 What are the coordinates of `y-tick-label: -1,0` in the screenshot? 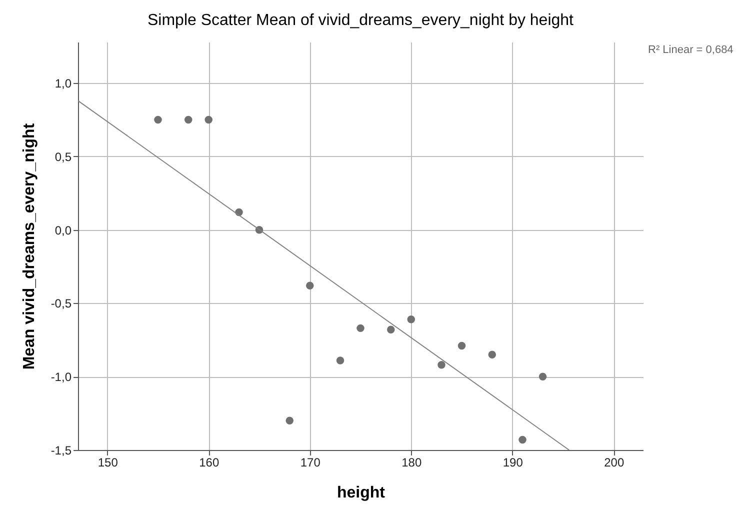 It's located at (61, 377).